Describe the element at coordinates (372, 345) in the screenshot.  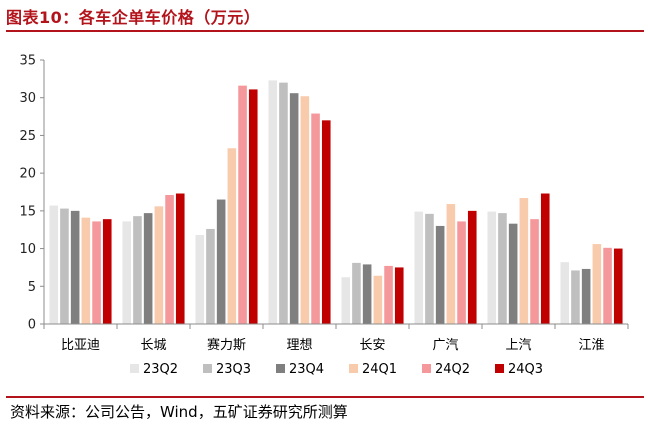
I see `category-label: 长安` at that location.